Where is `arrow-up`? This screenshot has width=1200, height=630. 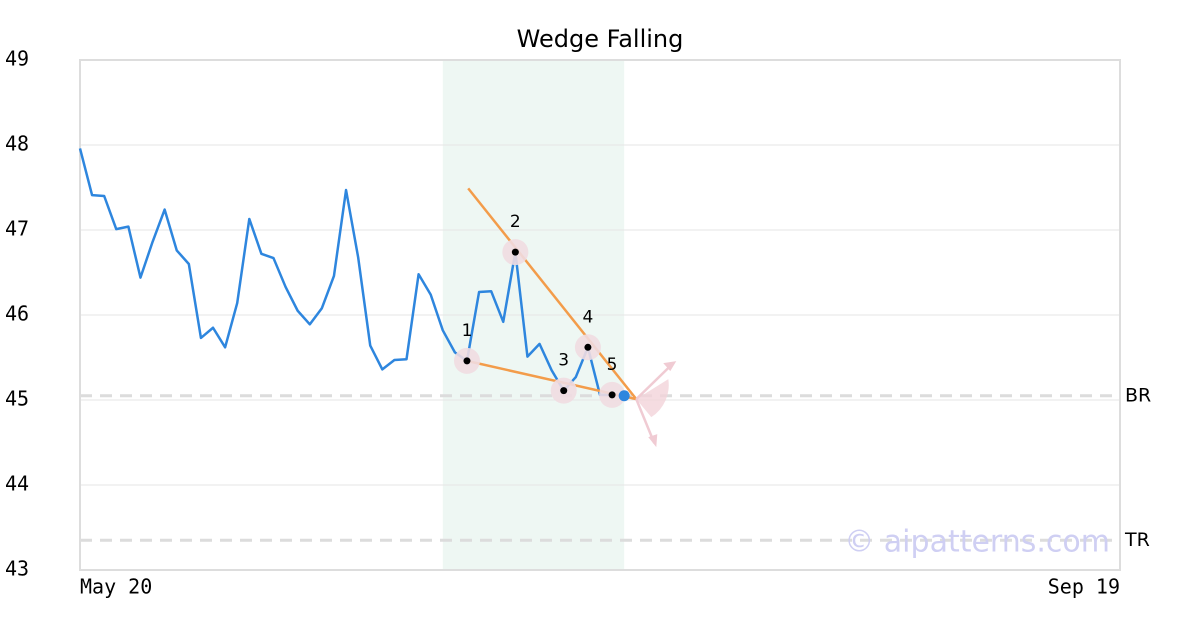 arrow-up is located at coordinates (654, 382).